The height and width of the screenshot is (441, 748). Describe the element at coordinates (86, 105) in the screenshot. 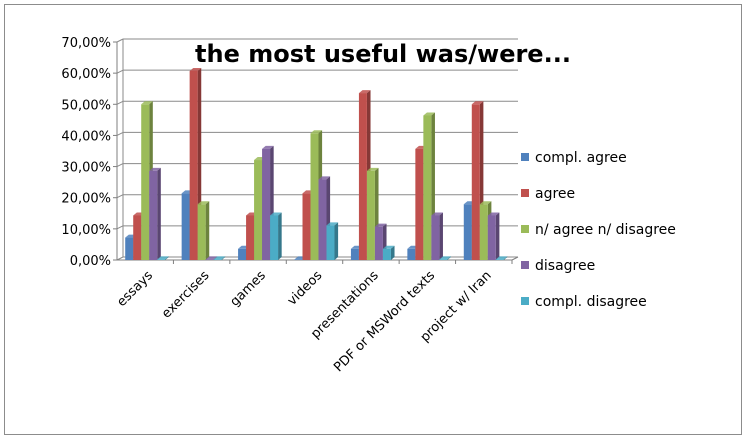

I see `y-tick-label: 50,00%` at that location.